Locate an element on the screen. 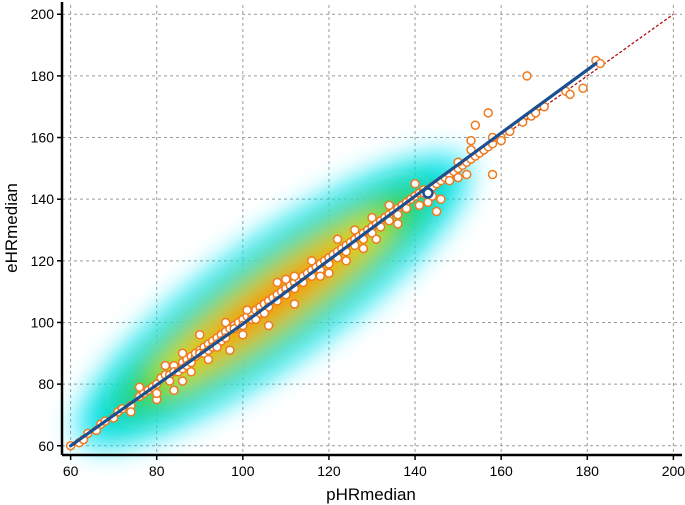 The width and height of the screenshot is (685, 505). y-tick-label: 60 is located at coordinates (46, 446).